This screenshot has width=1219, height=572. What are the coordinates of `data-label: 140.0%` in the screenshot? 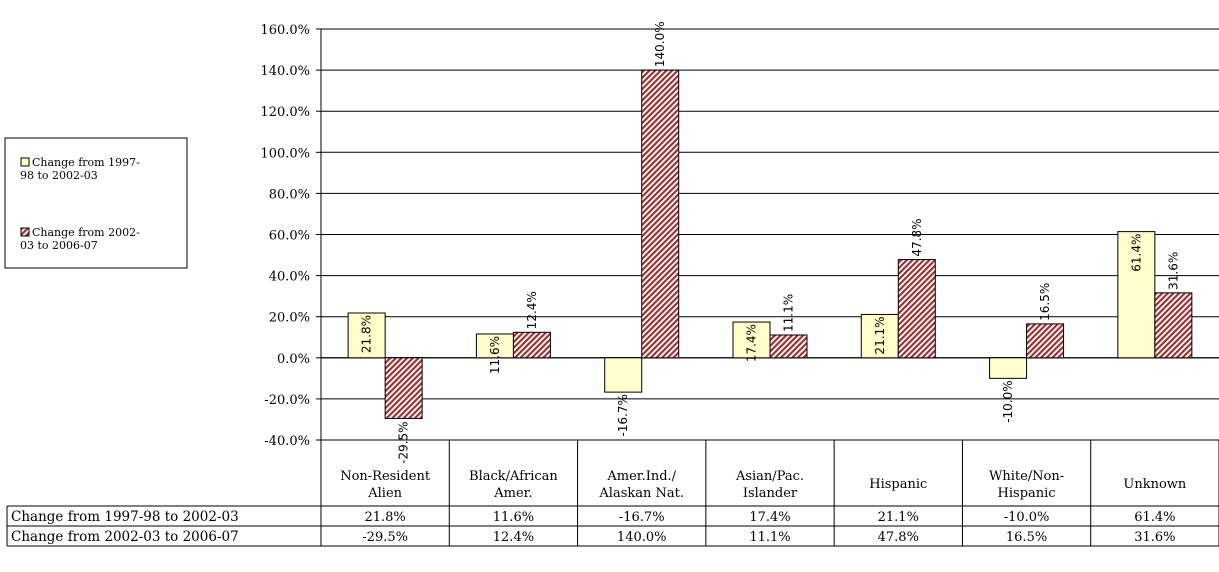 It's located at (660, 44).